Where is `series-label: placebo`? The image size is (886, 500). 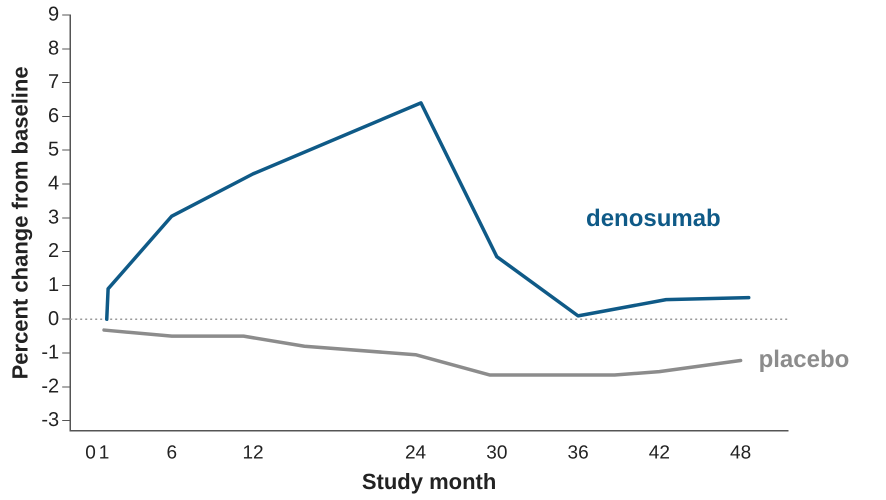
series-label: placebo is located at coordinates (804, 360).